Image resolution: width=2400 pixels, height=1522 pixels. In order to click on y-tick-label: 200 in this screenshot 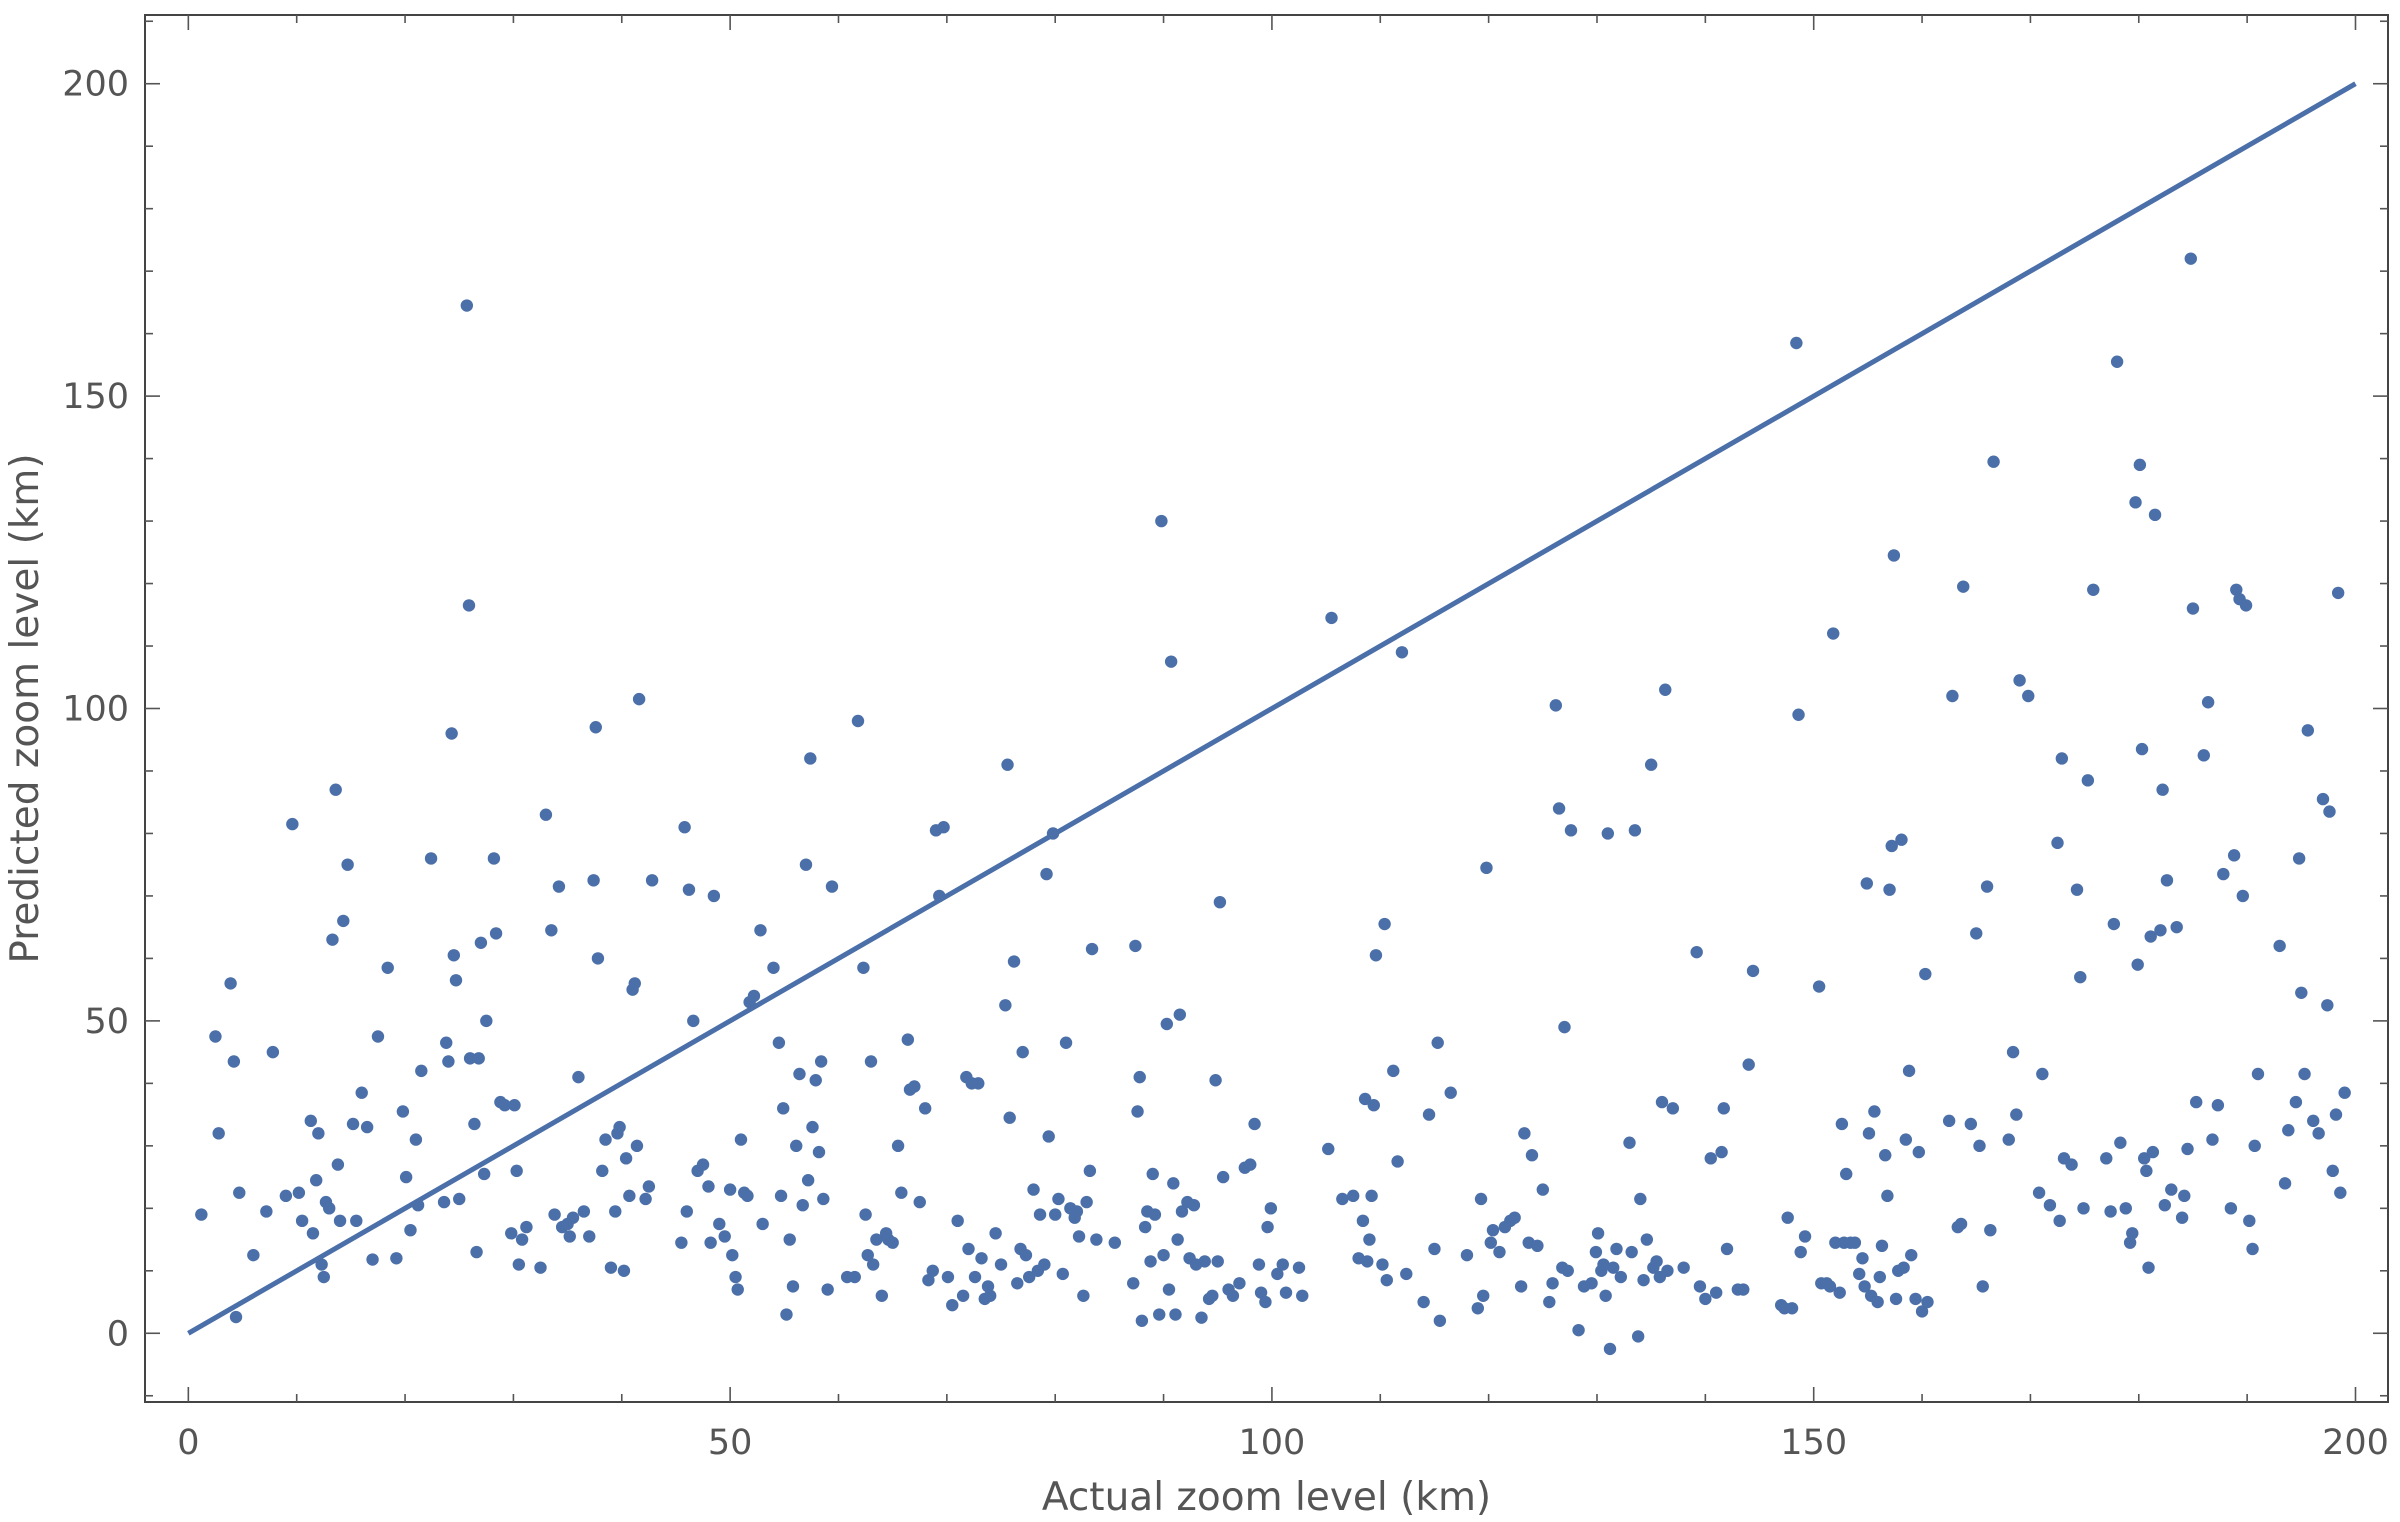, I will do `click(95, 85)`.